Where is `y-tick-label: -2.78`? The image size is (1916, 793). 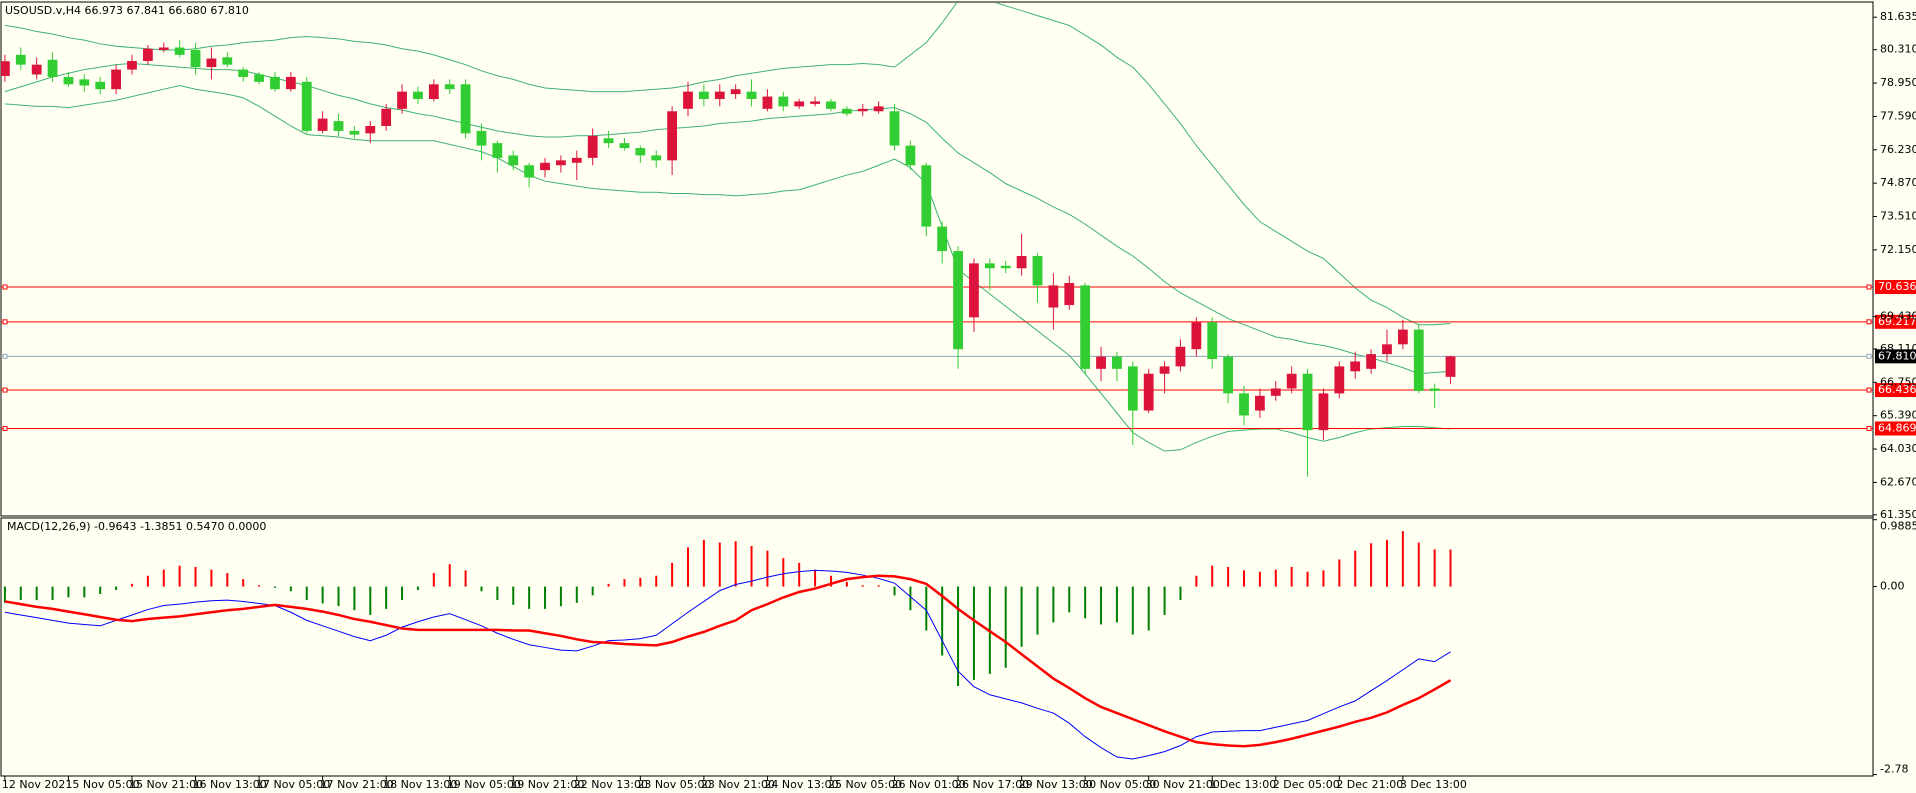 y-tick-label: -2.78 is located at coordinates (1894, 769).